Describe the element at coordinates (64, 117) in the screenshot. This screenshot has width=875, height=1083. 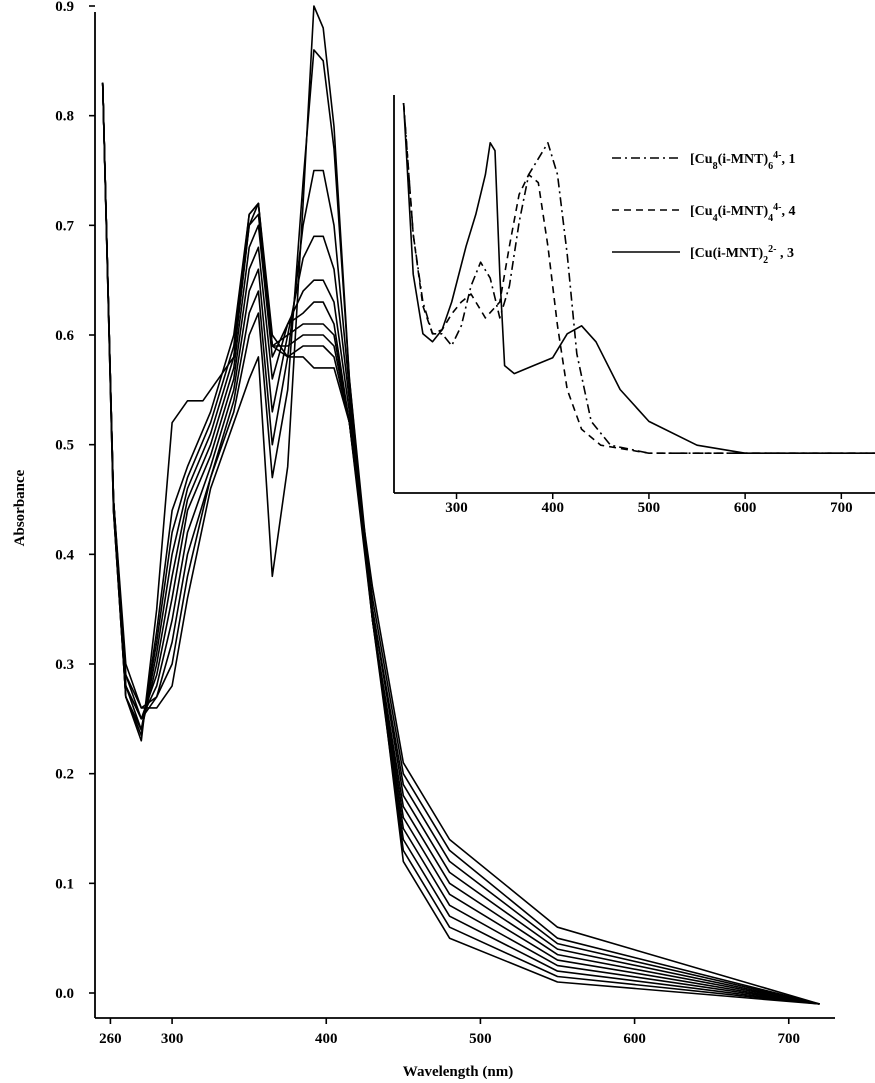
I see `y-tick-label: 0.8` at that location.